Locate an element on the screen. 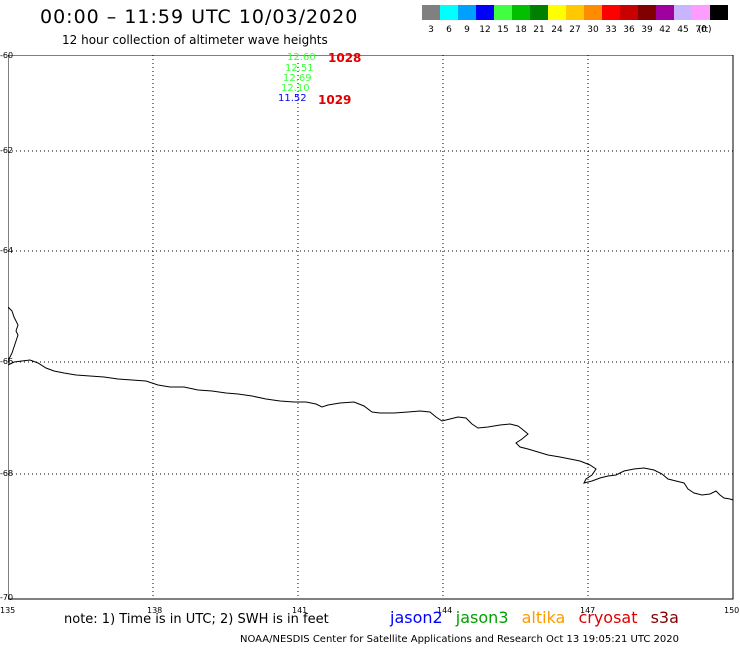 The height and width of the screenshot is (650, 740). satellite-legend-item: jason3 is located at coordinates (482, 617).